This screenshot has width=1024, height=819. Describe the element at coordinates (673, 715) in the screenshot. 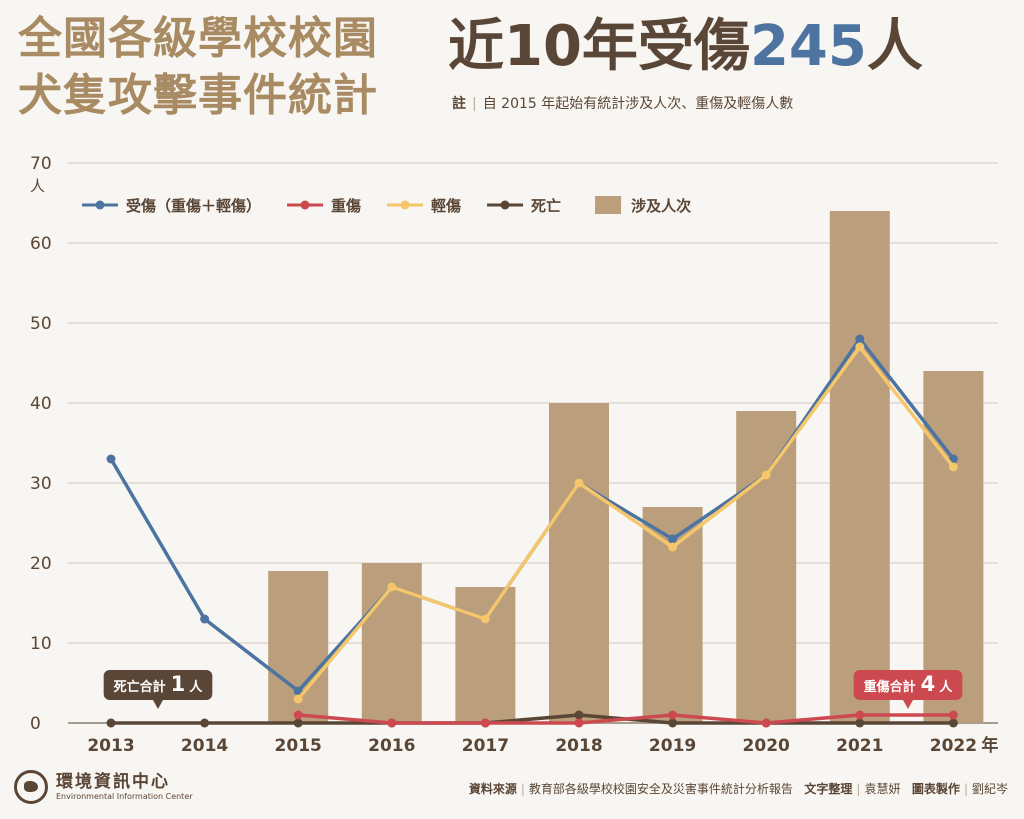

I see `series-point-1-2019` at that location.